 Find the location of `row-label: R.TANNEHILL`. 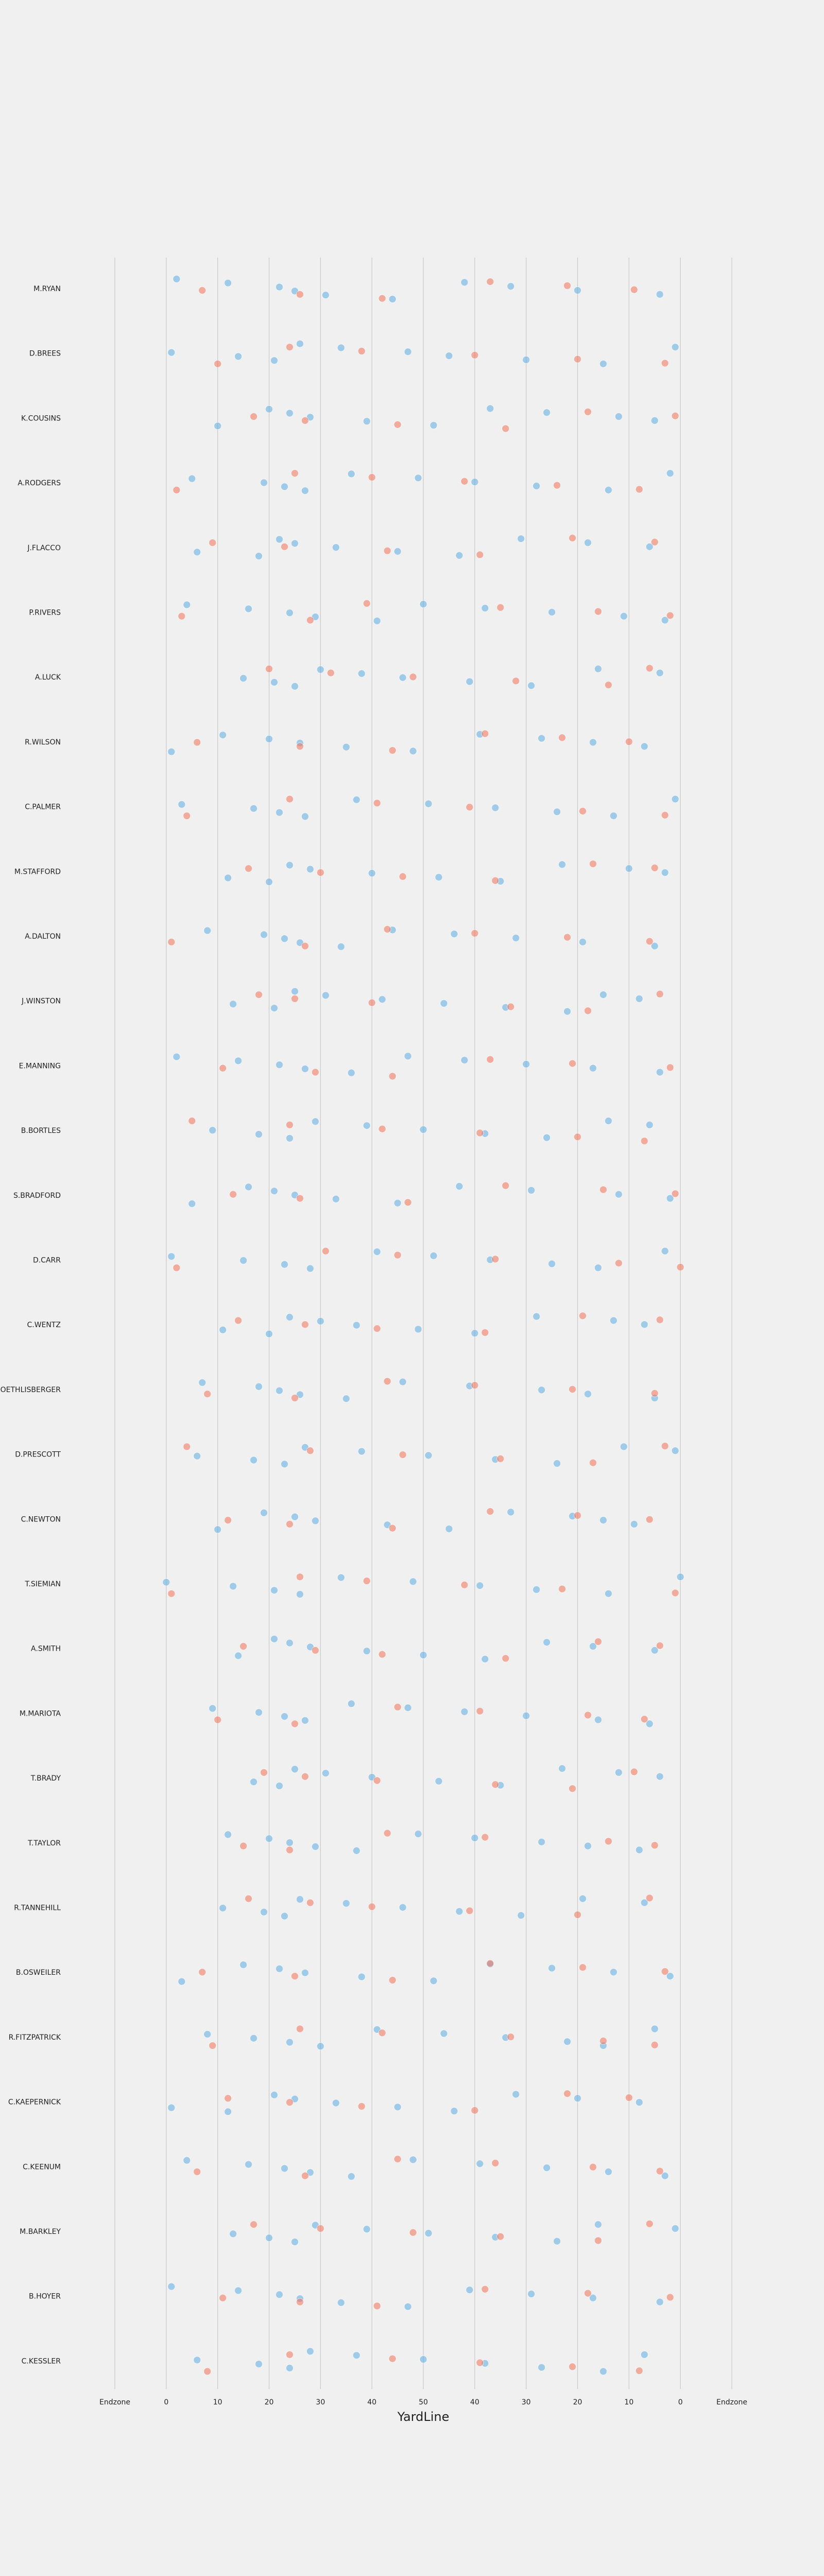

row-label: R.TANNEHILL is located at coordinates (37, 1908).